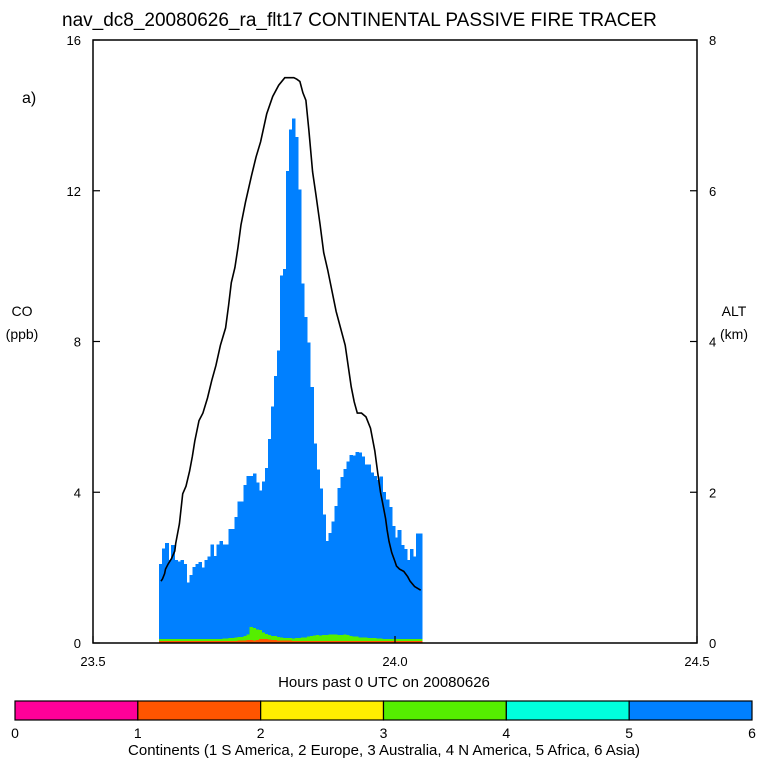  I want to click on y-axis-left-unit: (ppb), so click(22, 334).